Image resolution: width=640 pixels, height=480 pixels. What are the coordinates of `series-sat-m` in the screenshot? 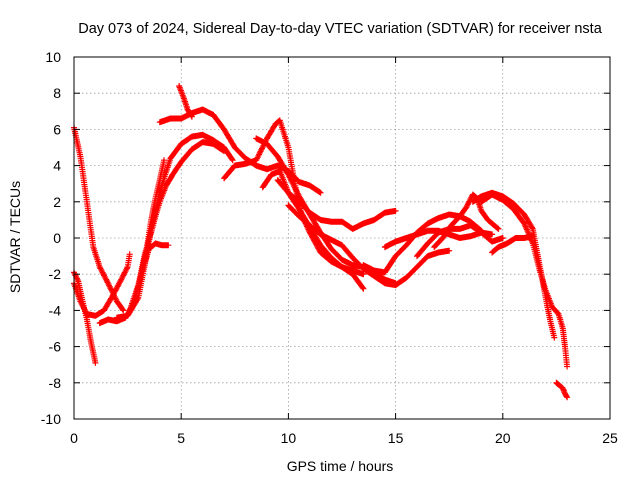 It's located at (336, 204).